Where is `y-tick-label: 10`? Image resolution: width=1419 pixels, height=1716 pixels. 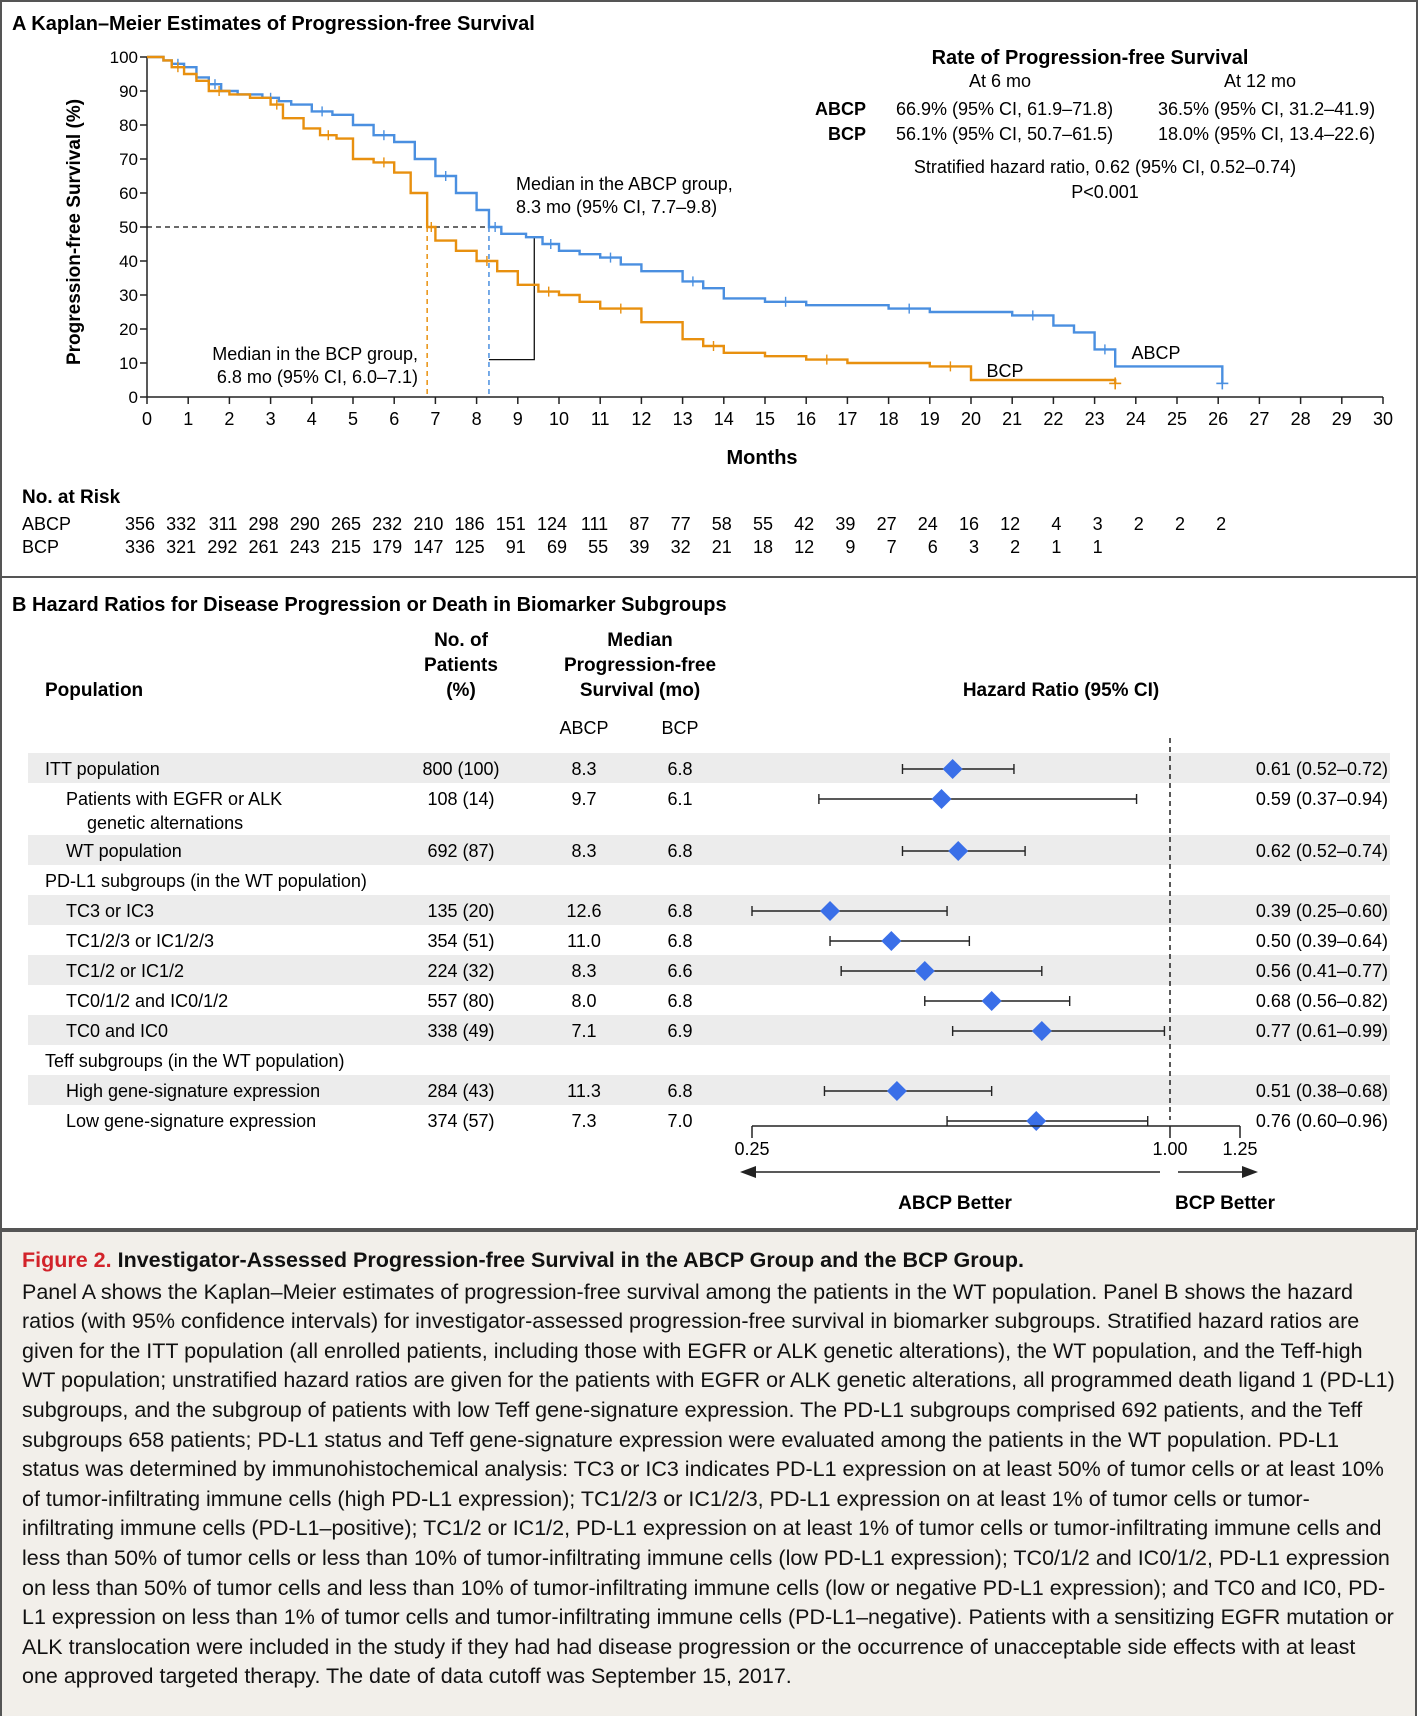
y-tick-label: 10 is located at coordinates (128, 363).